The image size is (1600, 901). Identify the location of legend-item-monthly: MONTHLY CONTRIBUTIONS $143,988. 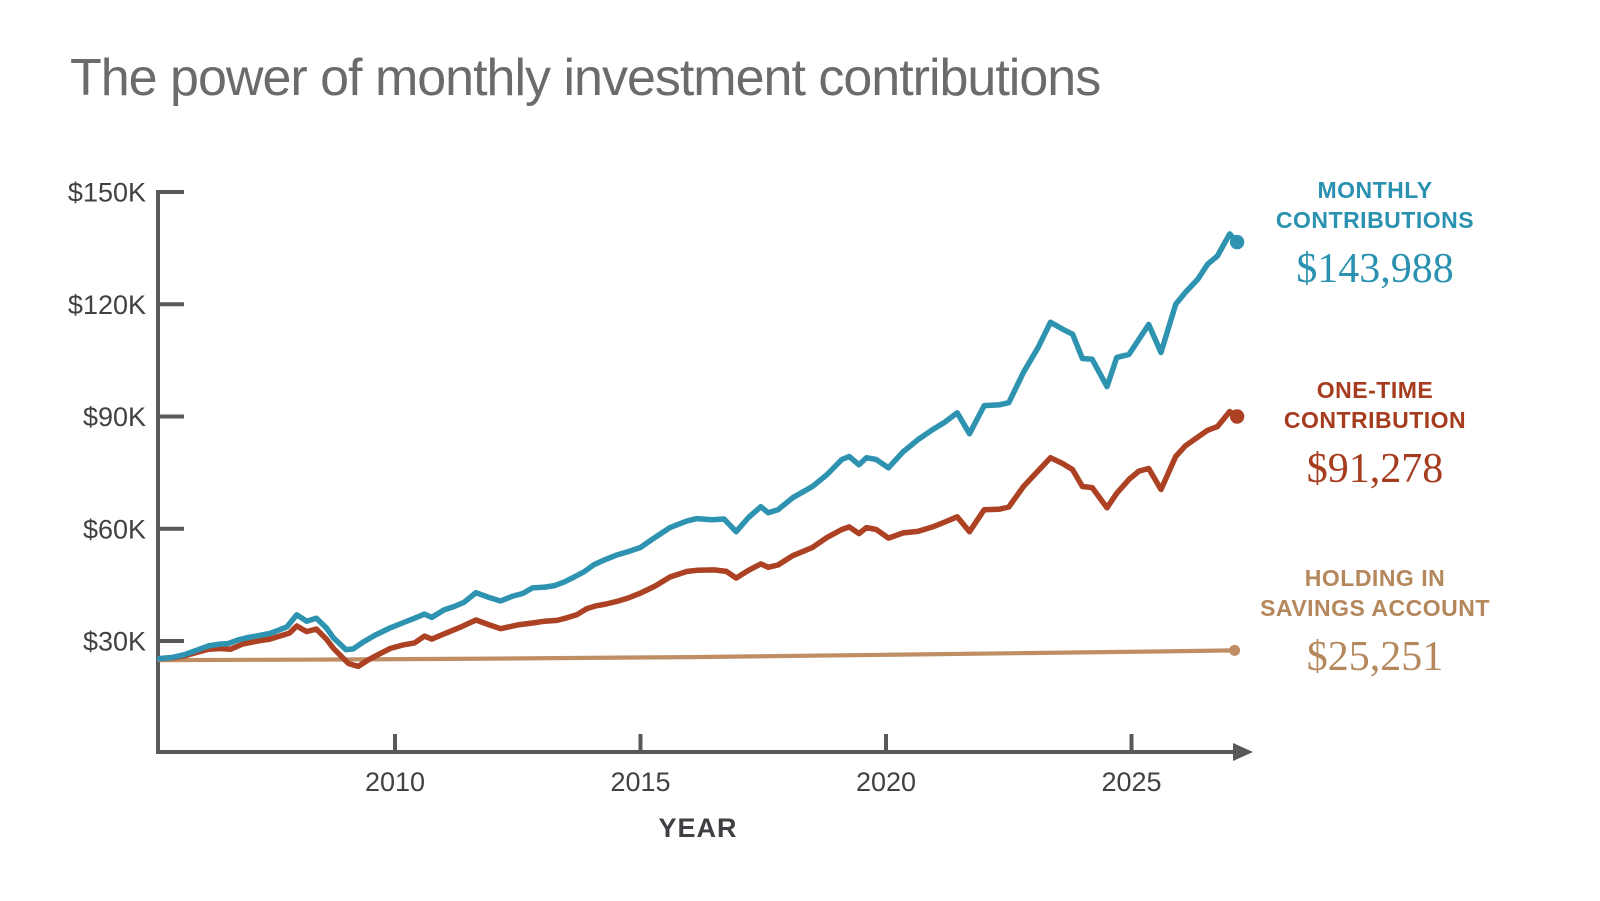
(1375, 234).